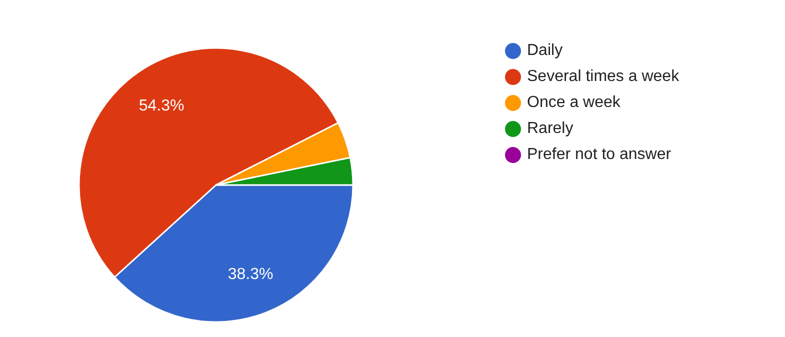 This screenshot has height=337, width=785. Describe the element at coordinates (545, 51) in the screenshot. I see `legend-label: Daily` at that location.